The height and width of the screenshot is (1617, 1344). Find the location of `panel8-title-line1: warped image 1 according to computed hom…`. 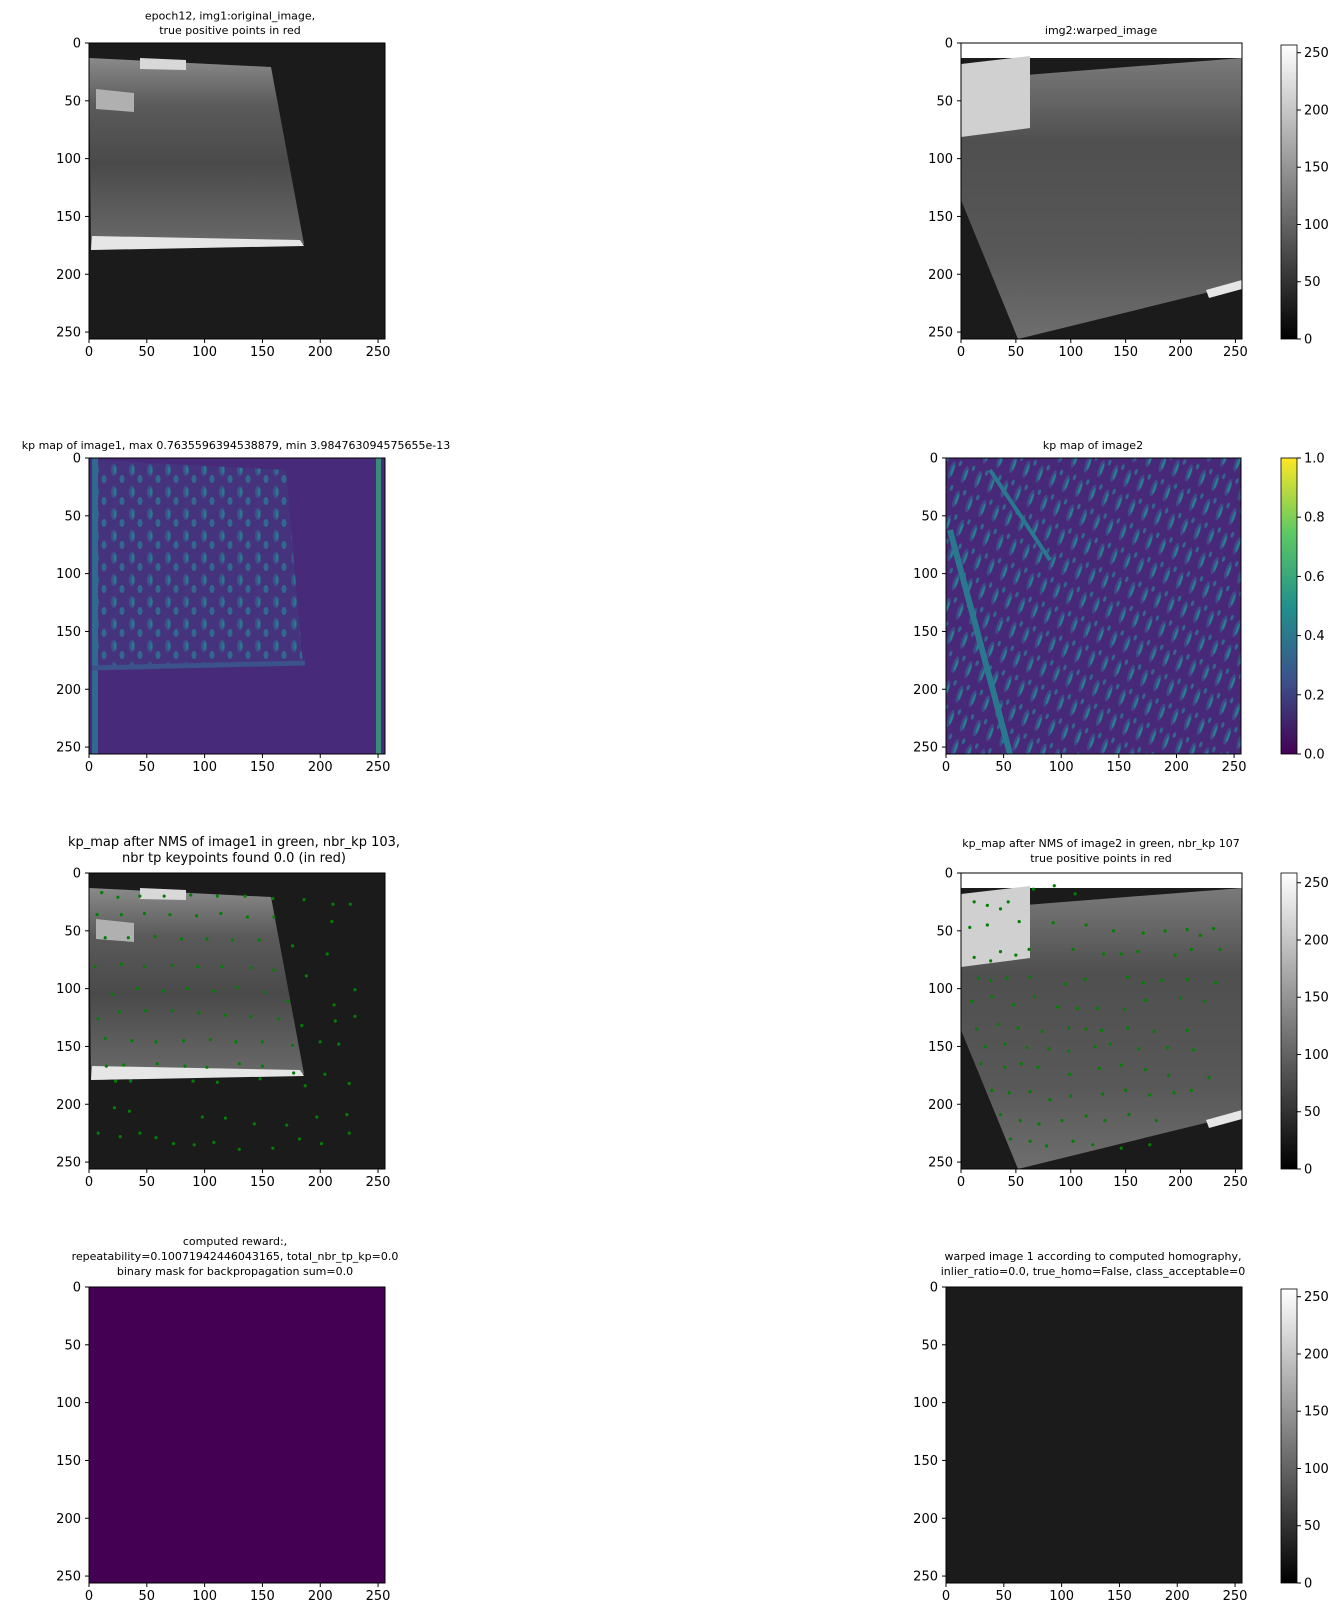

panel8-title-line1: warped image 1 according to computed hom… is located at coordinates (1092, 1256).